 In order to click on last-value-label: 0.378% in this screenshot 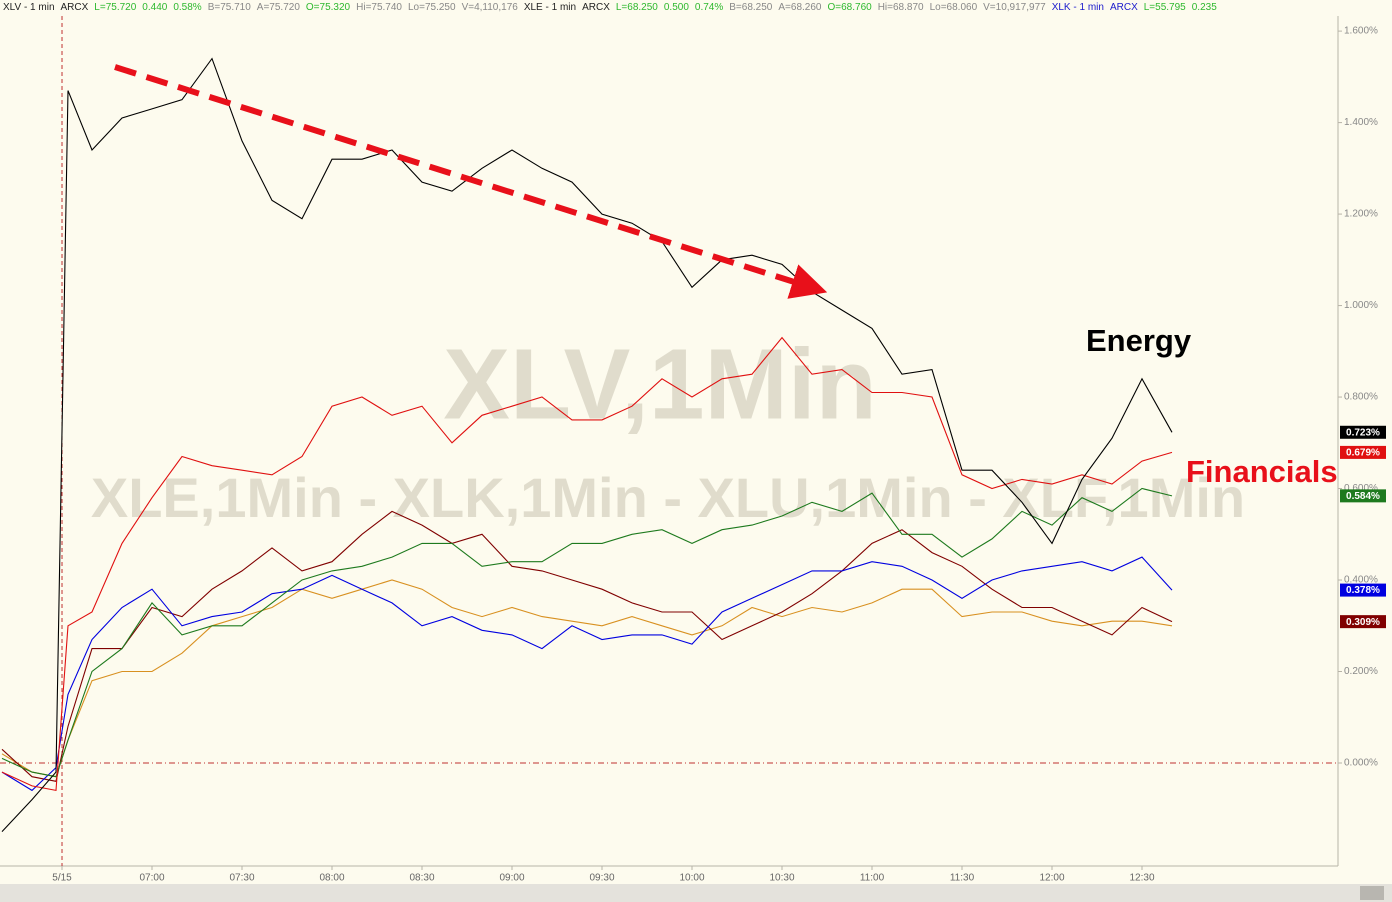, I will do `click(1363, 590)`.